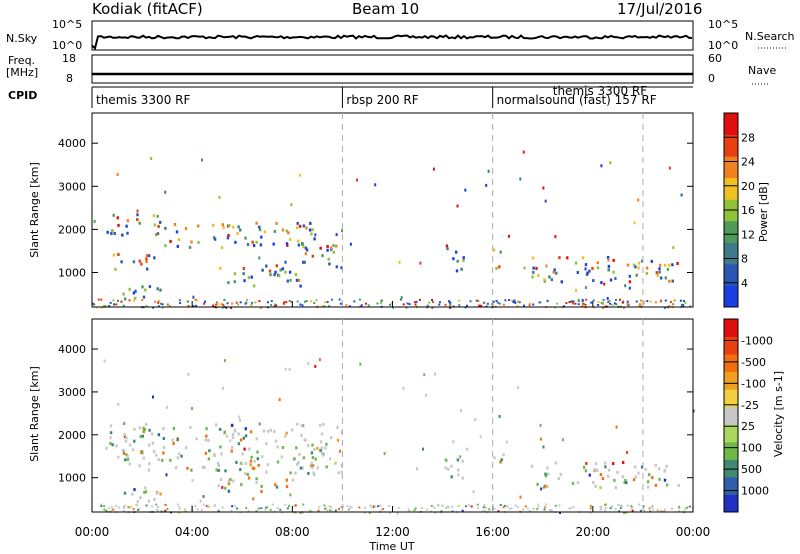  What do you see at coordinates (751, 469) in the screenshot?
I see `colorbar-tick-label: 500` at bounding box center [751, 469].